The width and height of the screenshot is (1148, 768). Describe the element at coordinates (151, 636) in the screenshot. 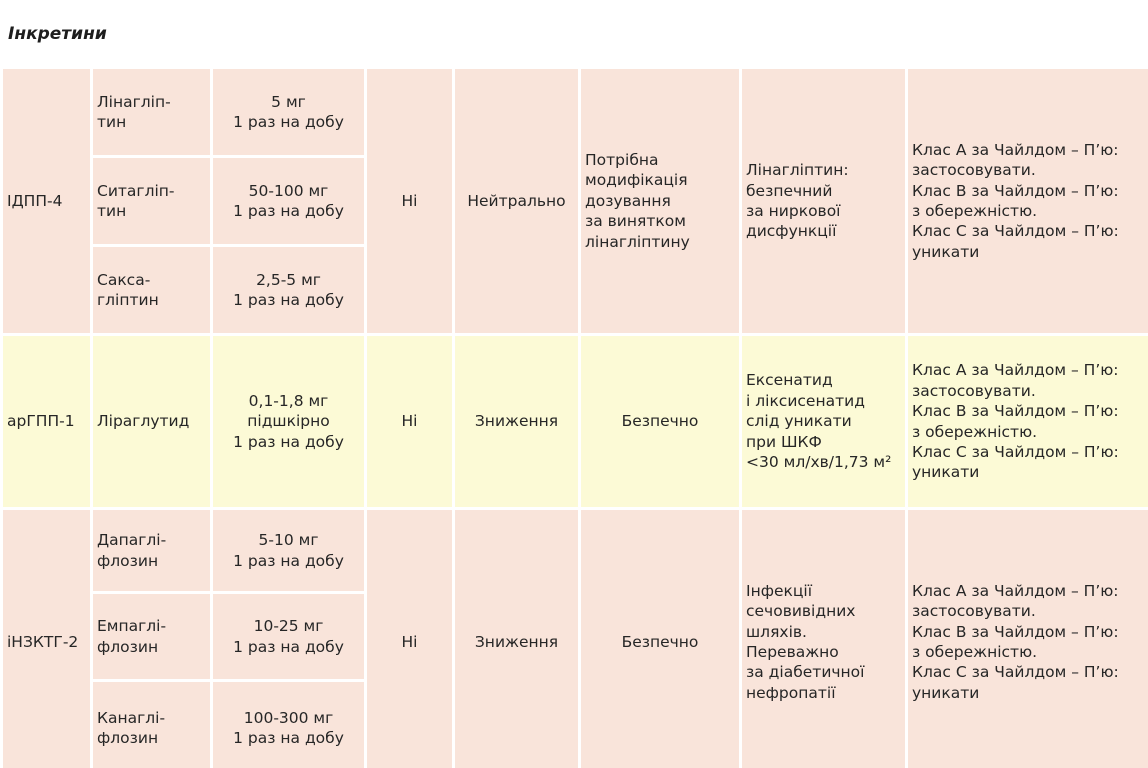

I see `drug-name-cell: Емпаглі- флозин` at that location.